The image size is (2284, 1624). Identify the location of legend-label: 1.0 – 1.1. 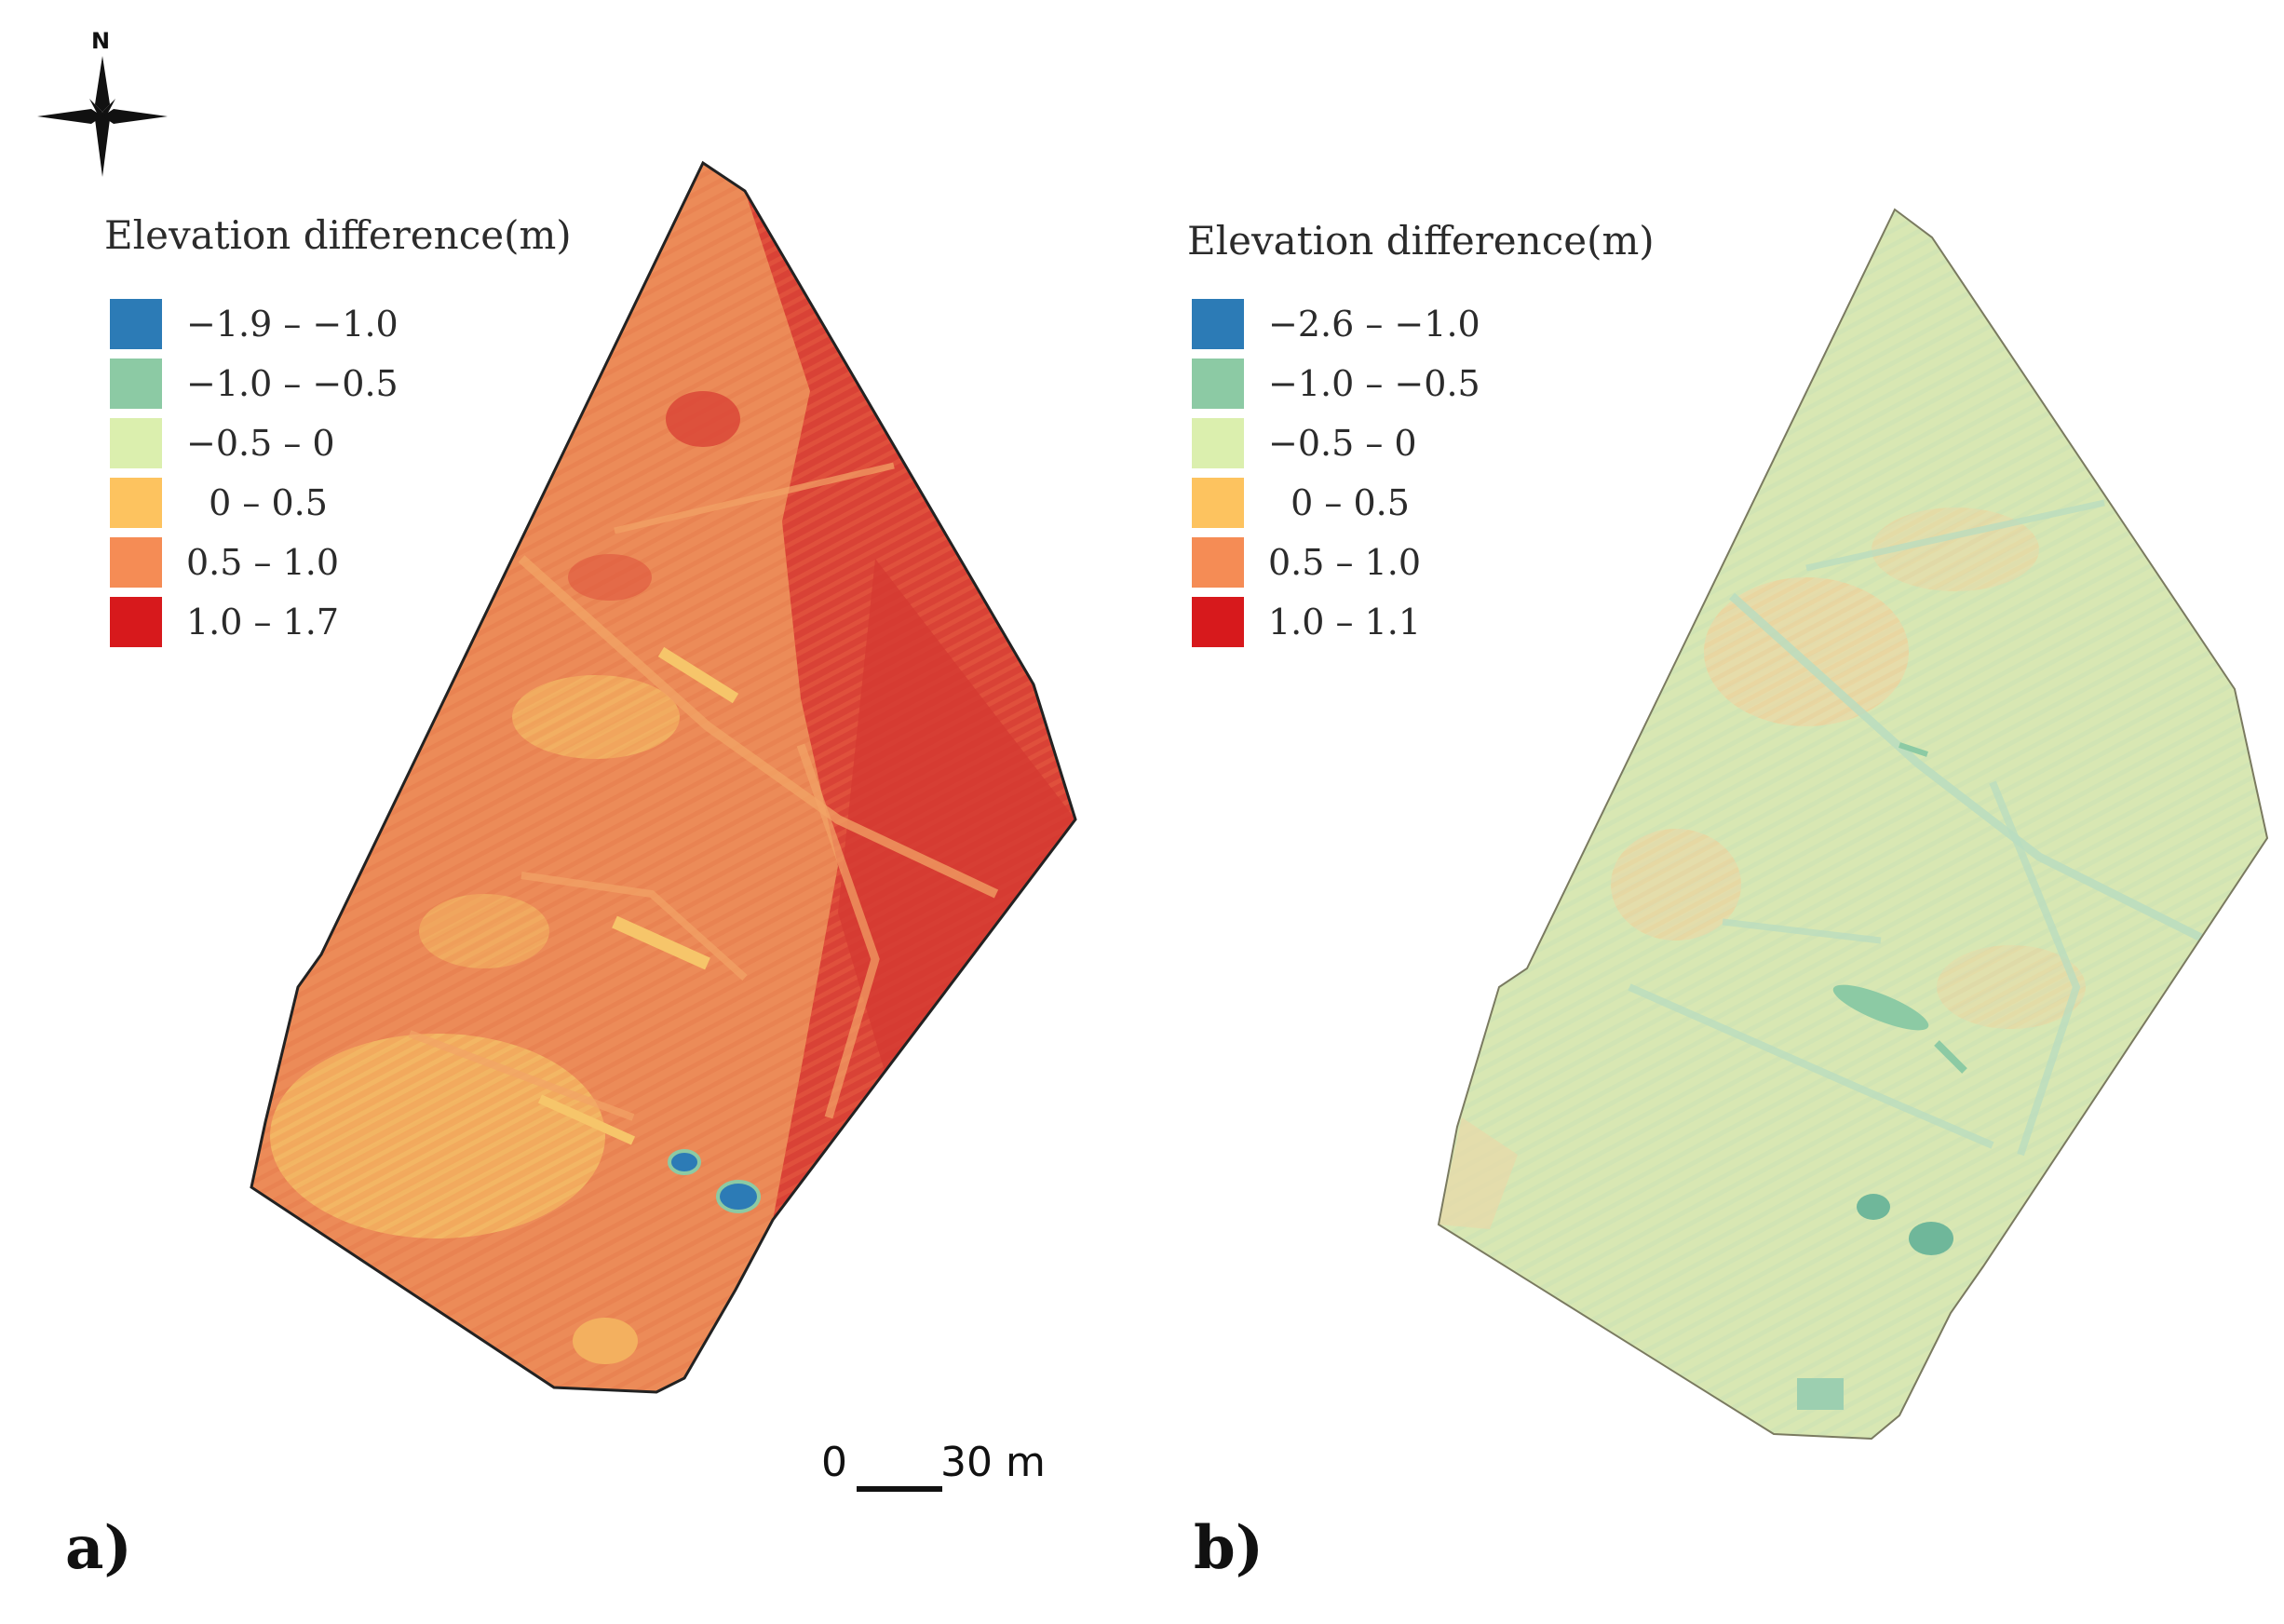
(1345, 622).